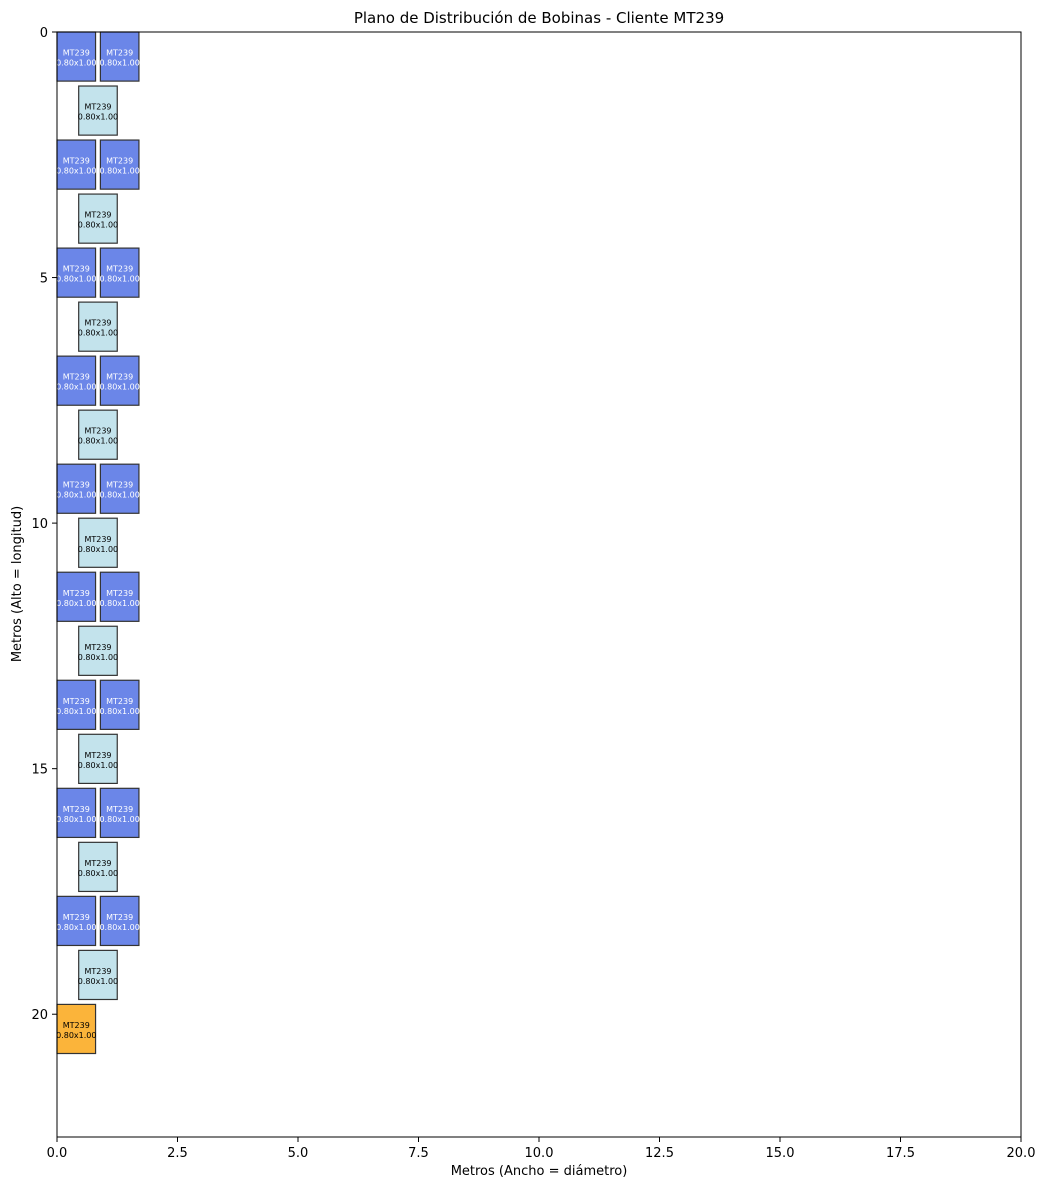 The width and height of the screenshot is (1046, 1190). I want to click on y-tick-label: 15, so click(39, 770).